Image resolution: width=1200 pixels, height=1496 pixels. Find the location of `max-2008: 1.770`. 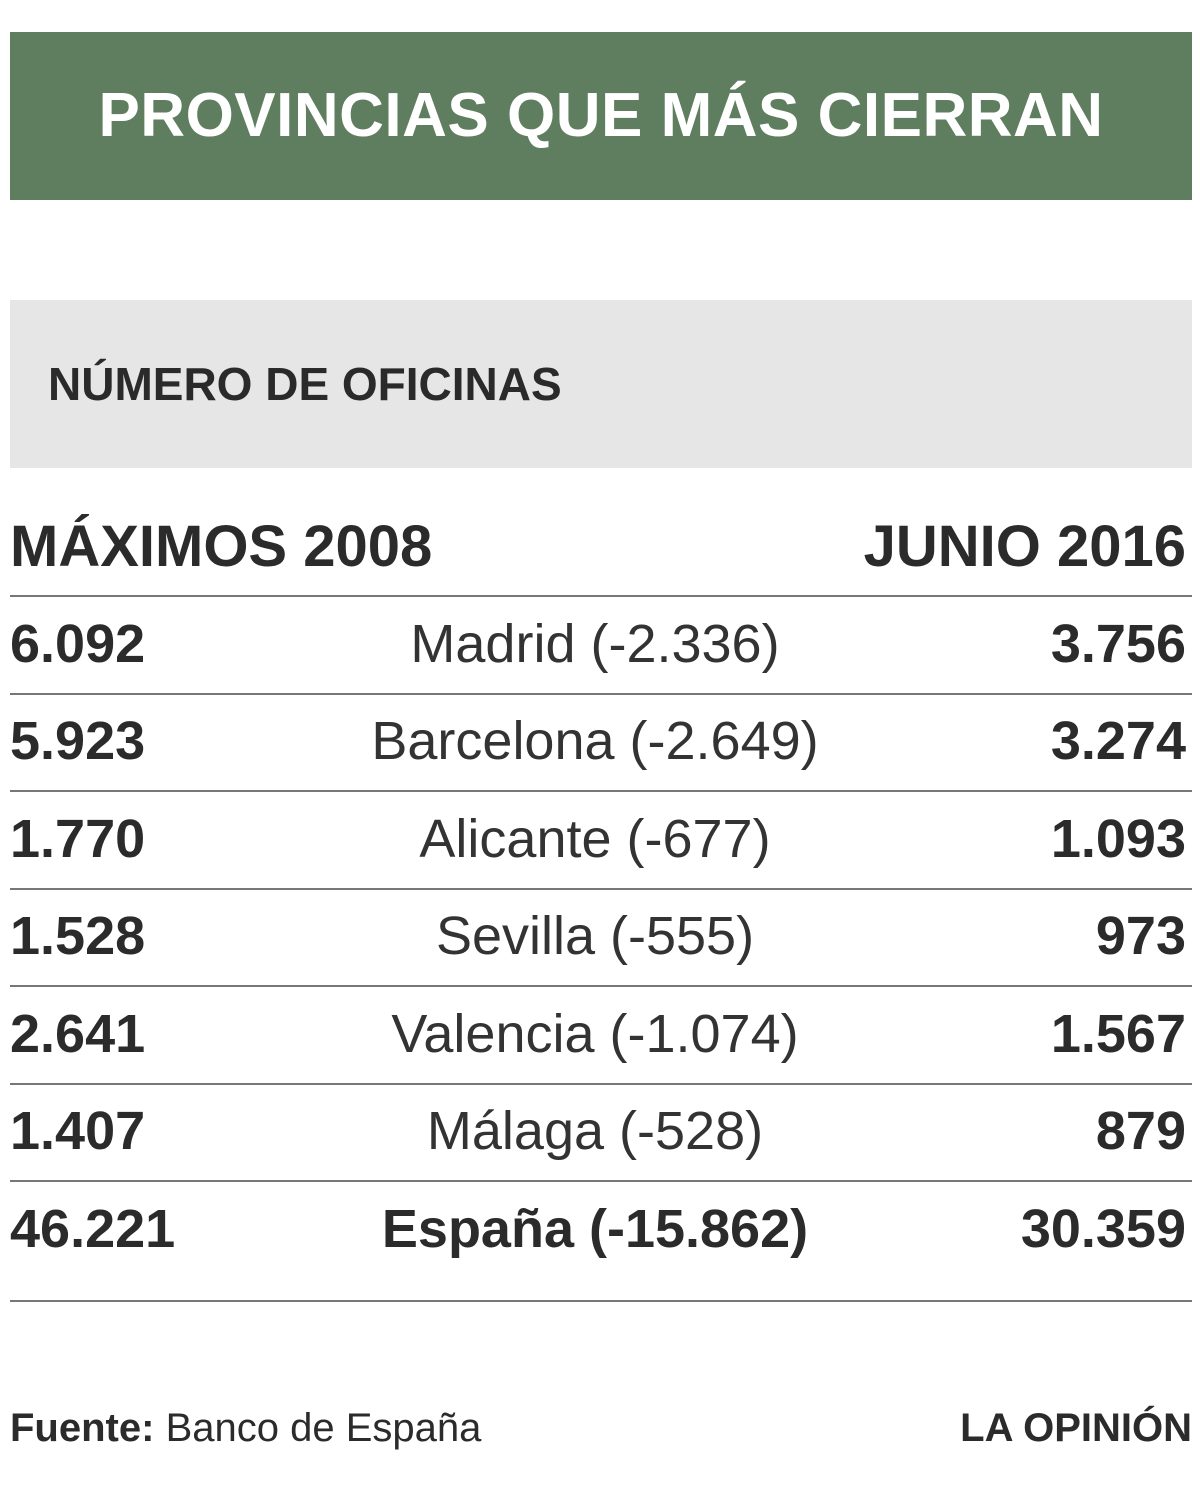

max-2008: 1.770 is located at coordinates (78, 838).